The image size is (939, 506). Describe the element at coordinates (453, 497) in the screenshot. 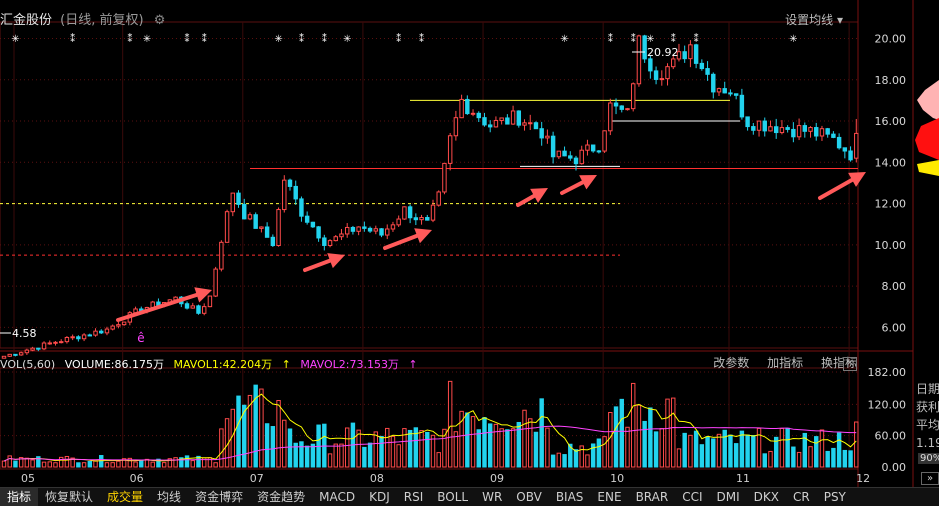

I see `tab-boll: BOLL` at that location.